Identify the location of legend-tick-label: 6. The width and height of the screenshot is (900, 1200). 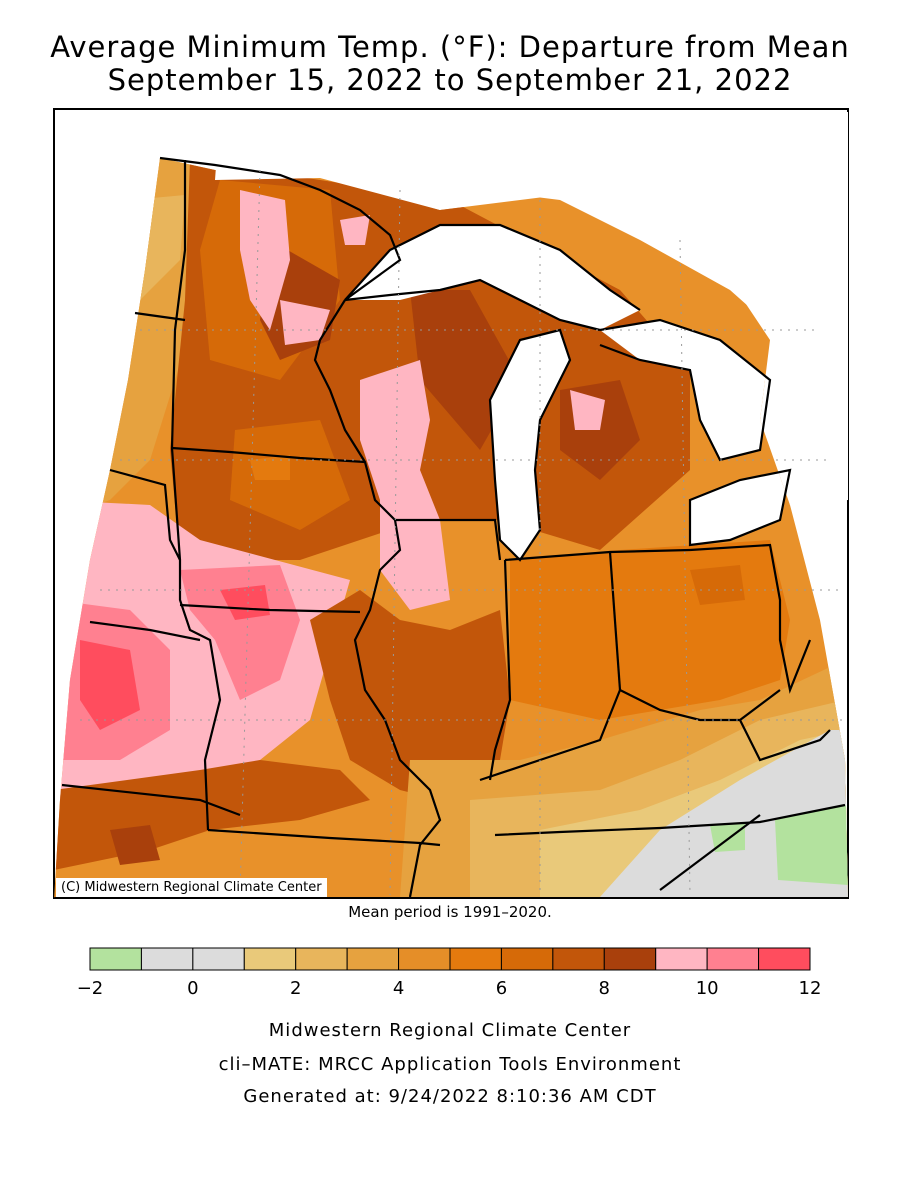
(501, 988).